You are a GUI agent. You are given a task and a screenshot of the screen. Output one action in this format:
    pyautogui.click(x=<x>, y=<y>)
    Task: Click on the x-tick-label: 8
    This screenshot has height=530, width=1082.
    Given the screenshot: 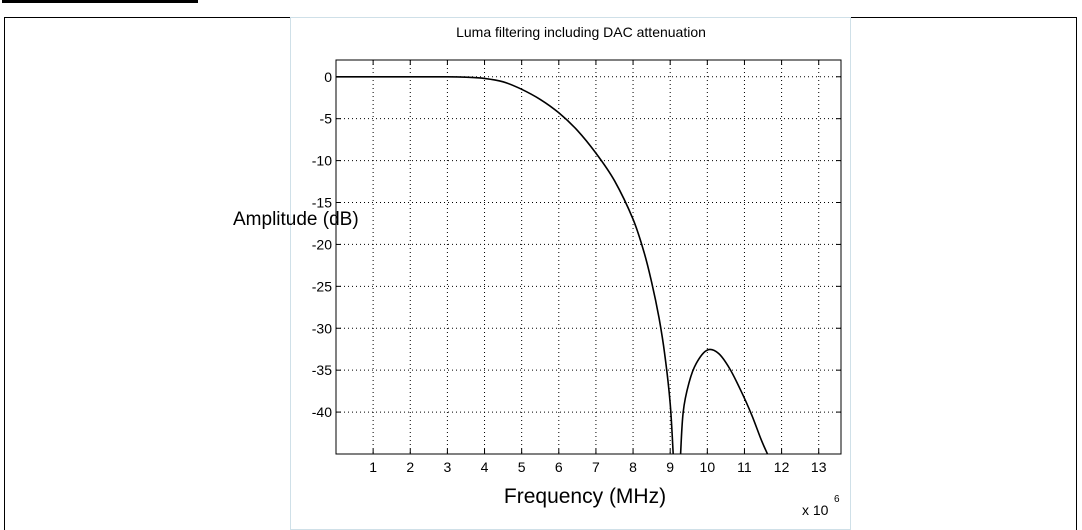 What is the action you would take?
    pyautogui.click(x=633, y=467)
    